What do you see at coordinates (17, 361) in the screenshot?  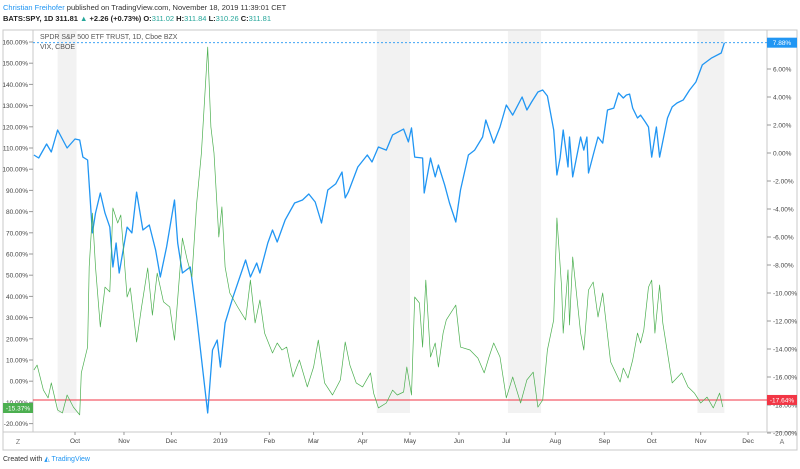 I see `left-tick-label: 10.00%` at bounding box center [17, 361].